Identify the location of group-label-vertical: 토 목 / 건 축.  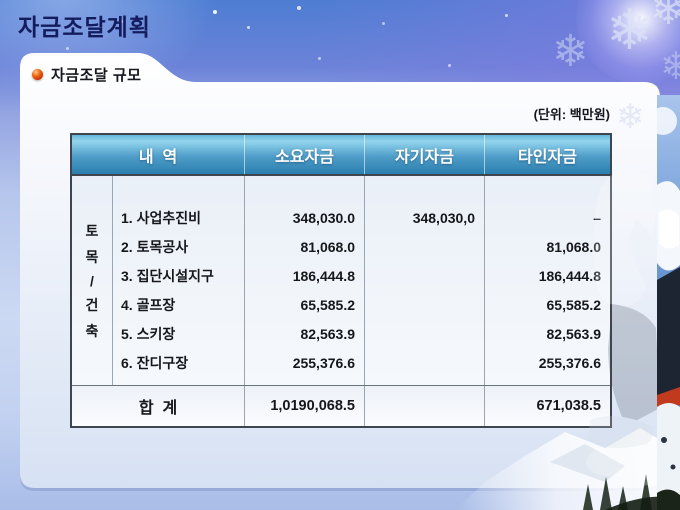
(92, 280).